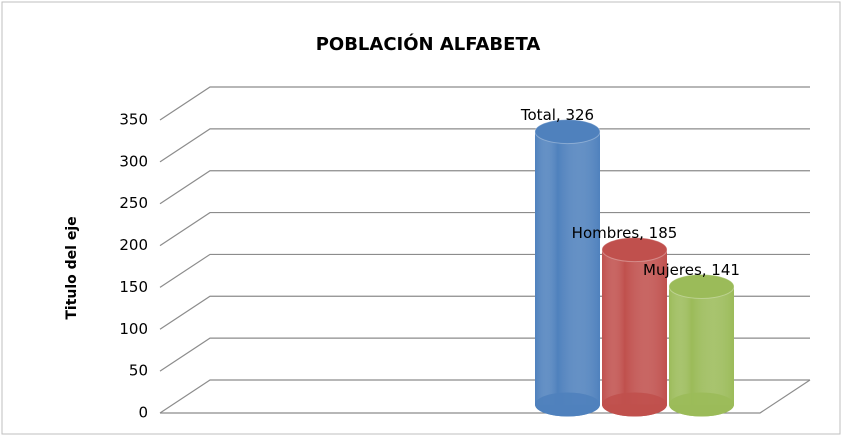 The height and width of the screenshot is (438, 844). I want to click on y-tick-label: 100, so click(133, 329).